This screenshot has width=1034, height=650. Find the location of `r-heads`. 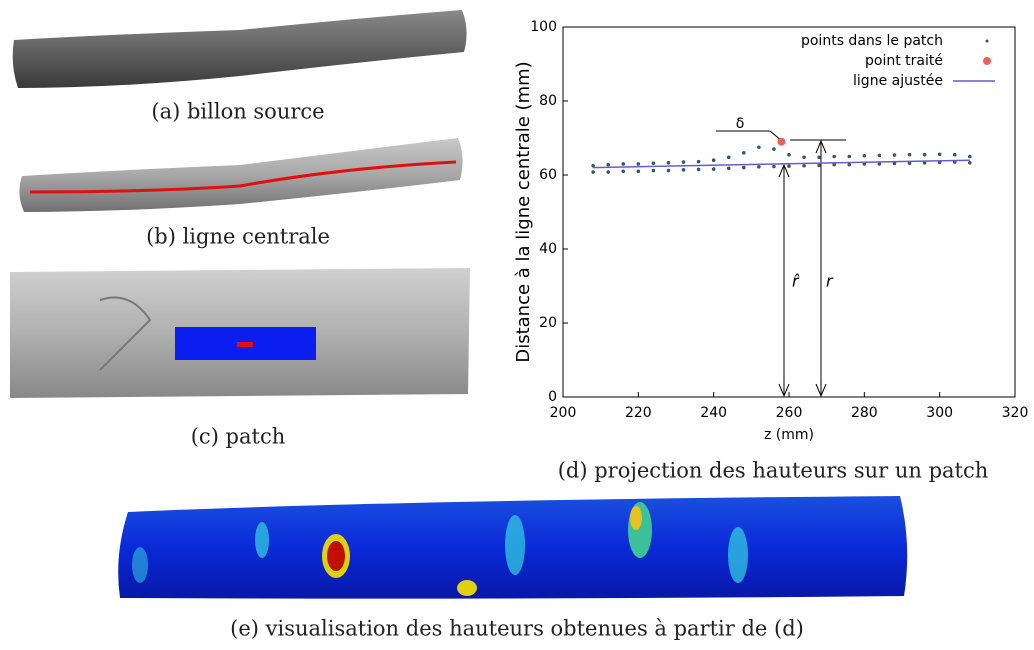

r-heads is located at coordinates (821, 268).